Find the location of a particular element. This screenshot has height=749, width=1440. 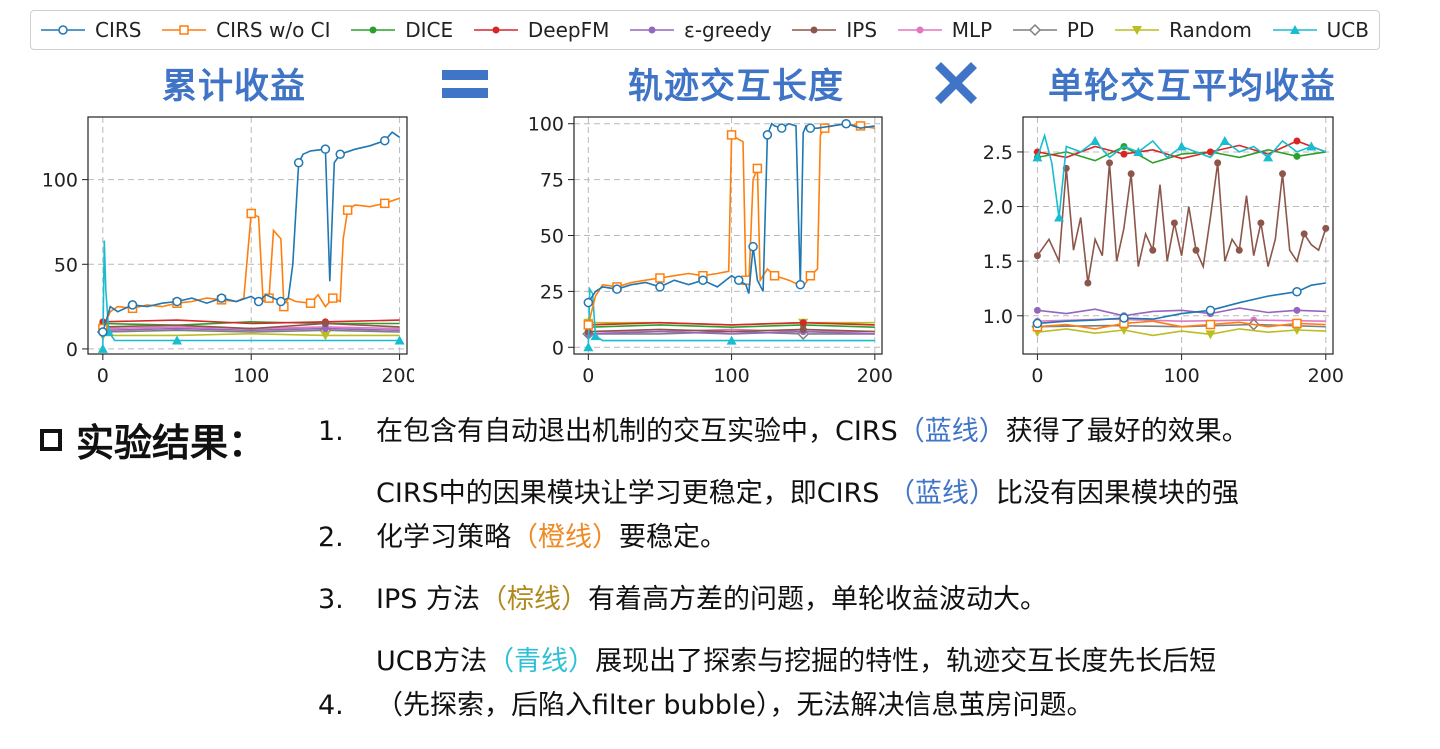

result-text-part: CIRS中的因果模块让学习更稳定，即CIRS is located at coordinates (632, 493).